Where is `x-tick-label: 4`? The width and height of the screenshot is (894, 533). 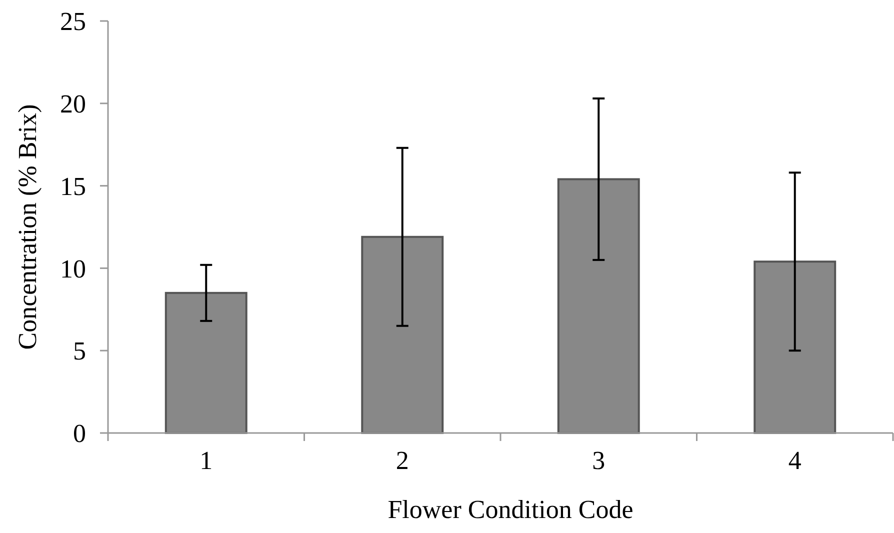 x-tick-label: 4 is located at coordinates (795, 460).